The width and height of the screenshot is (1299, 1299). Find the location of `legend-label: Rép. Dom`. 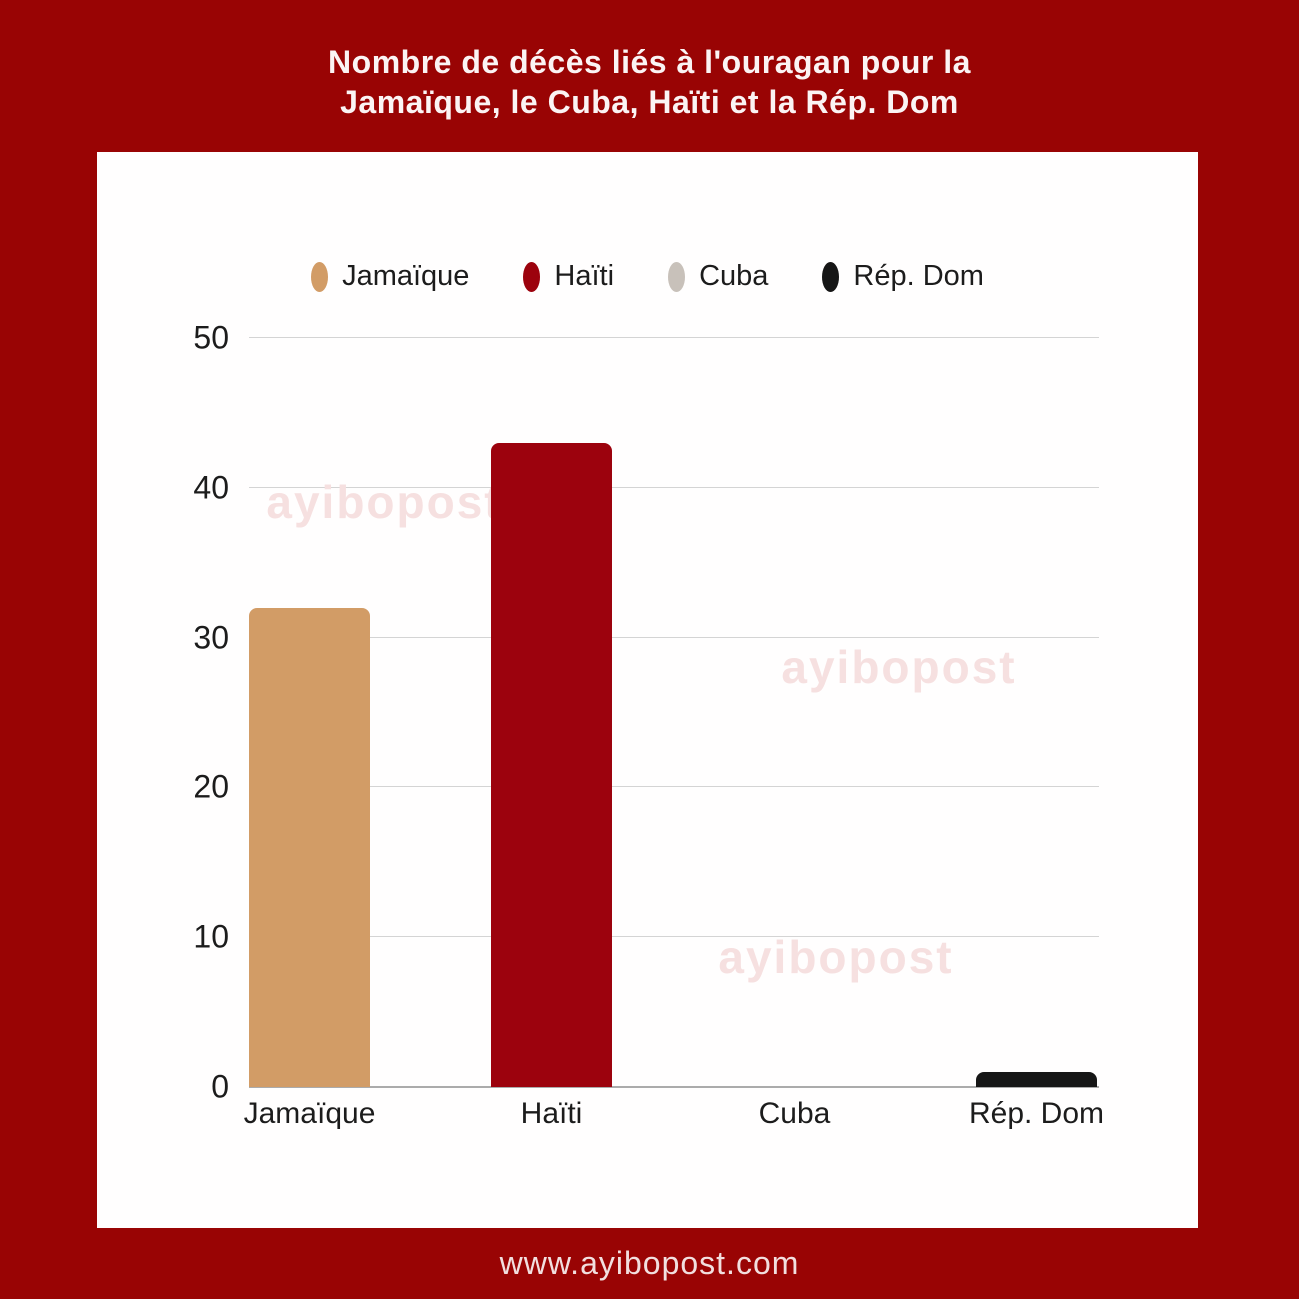

legend-label: Rép. Dom is located at coordinates (918, 276).